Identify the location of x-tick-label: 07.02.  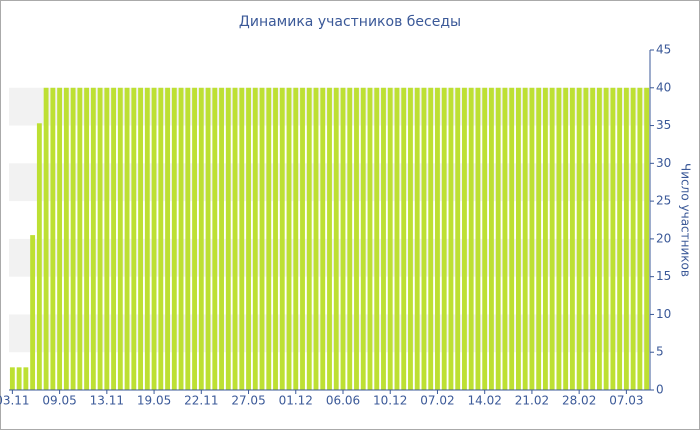
(437, 401).